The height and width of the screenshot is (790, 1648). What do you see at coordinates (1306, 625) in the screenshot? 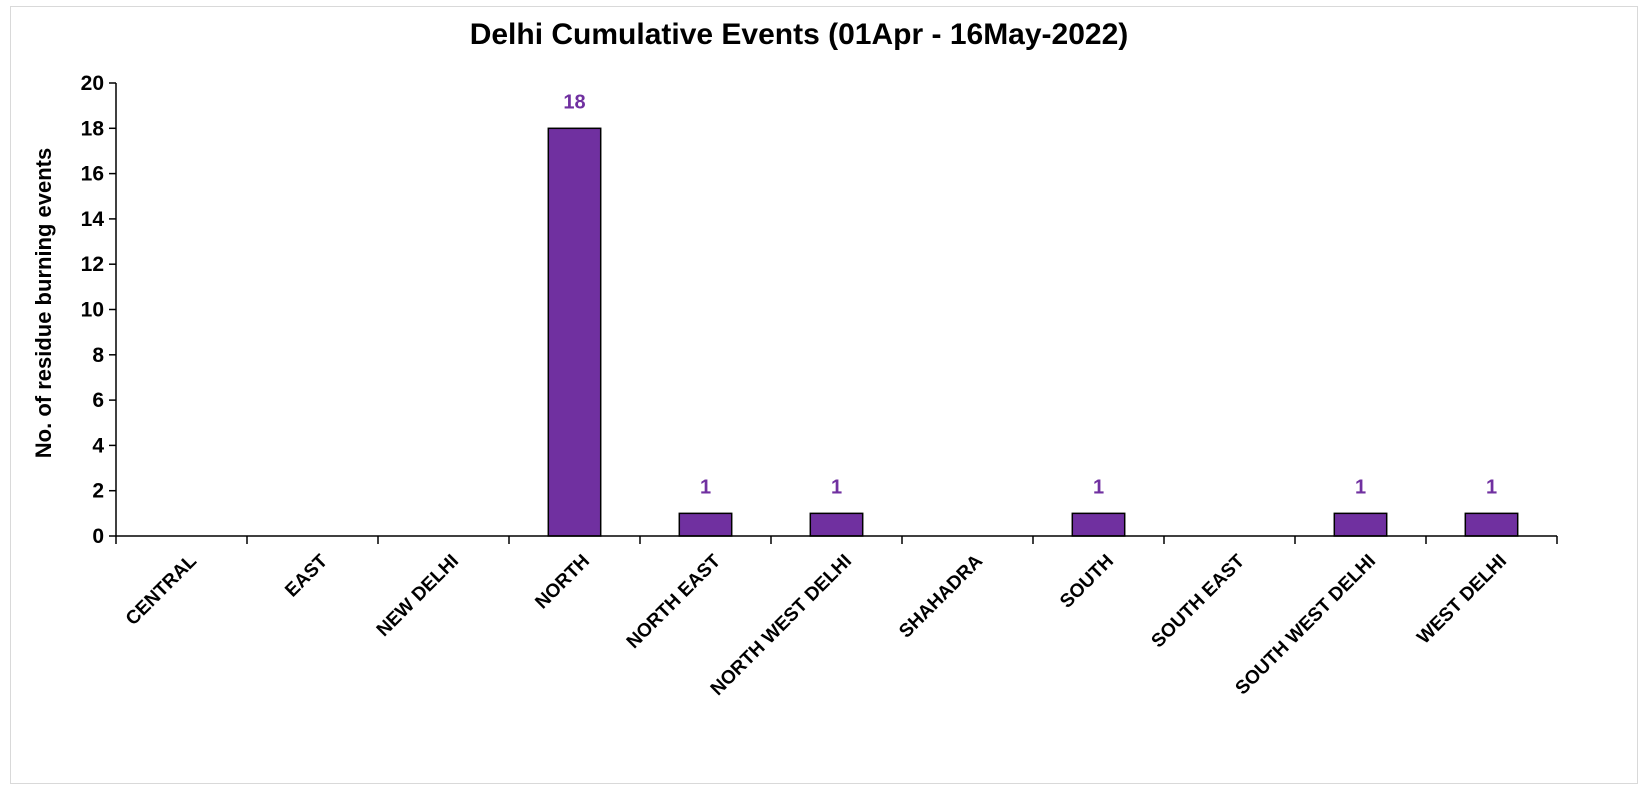
I see `x-tick-label: SOUTH WEST DELHI` at bounding box center [1306, 625].